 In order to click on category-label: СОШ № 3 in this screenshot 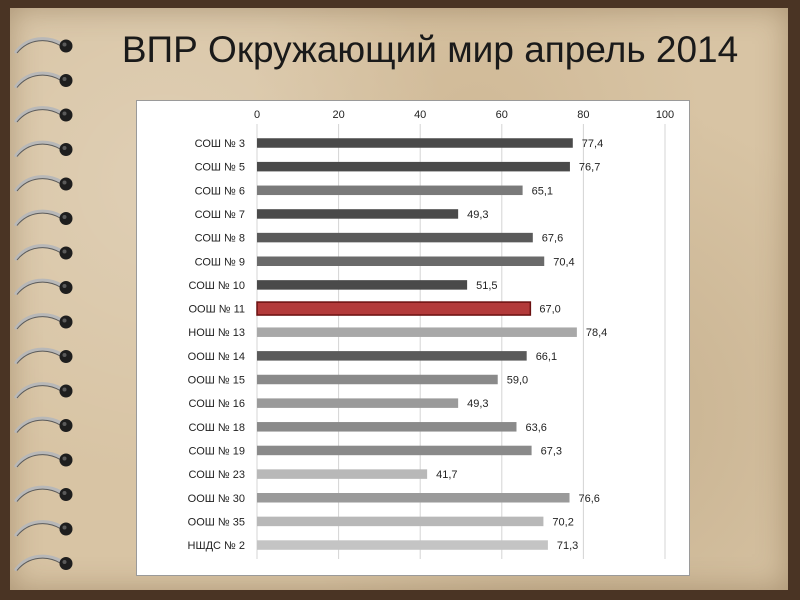, I will do `click(220, 144)`.